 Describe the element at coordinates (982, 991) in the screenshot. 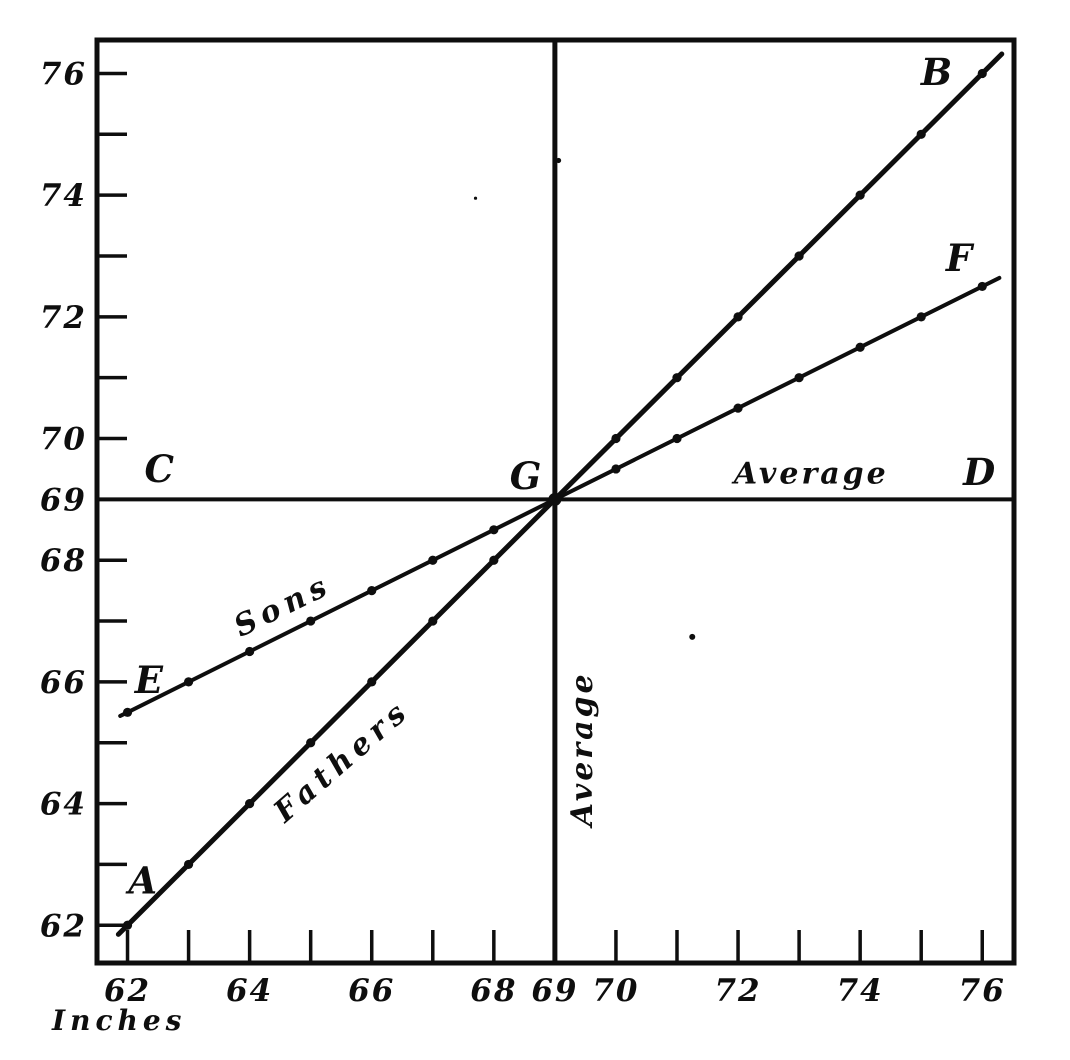

I see `x-tick-label: 76` at that location.